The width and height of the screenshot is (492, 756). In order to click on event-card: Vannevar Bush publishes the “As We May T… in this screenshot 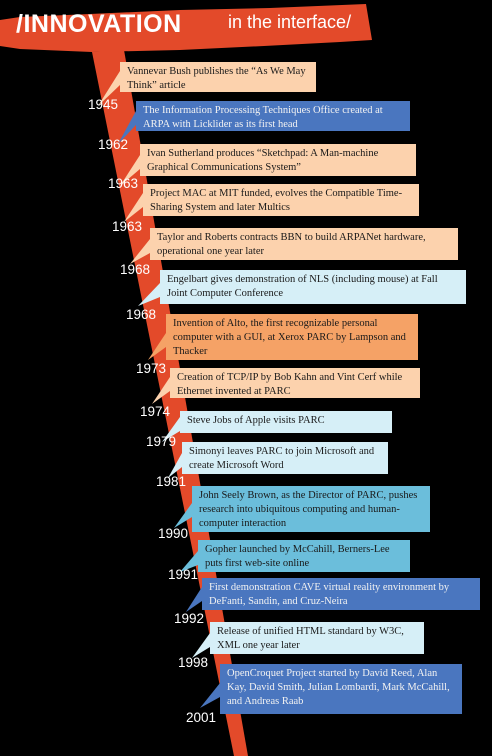, I will do `click(218, 77)`.